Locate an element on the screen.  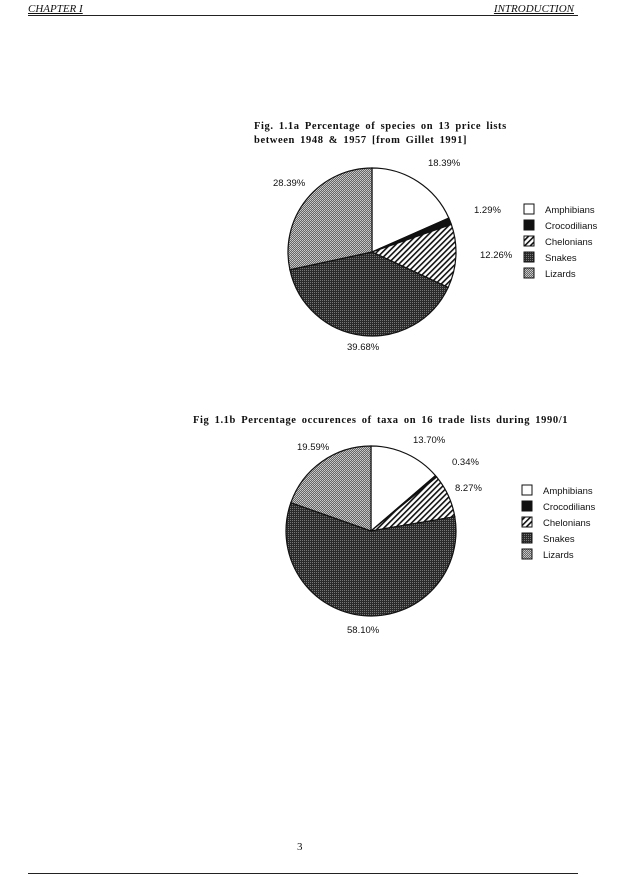
pie-1a-data-label: 28.39% is located at coordinates (289, 183).